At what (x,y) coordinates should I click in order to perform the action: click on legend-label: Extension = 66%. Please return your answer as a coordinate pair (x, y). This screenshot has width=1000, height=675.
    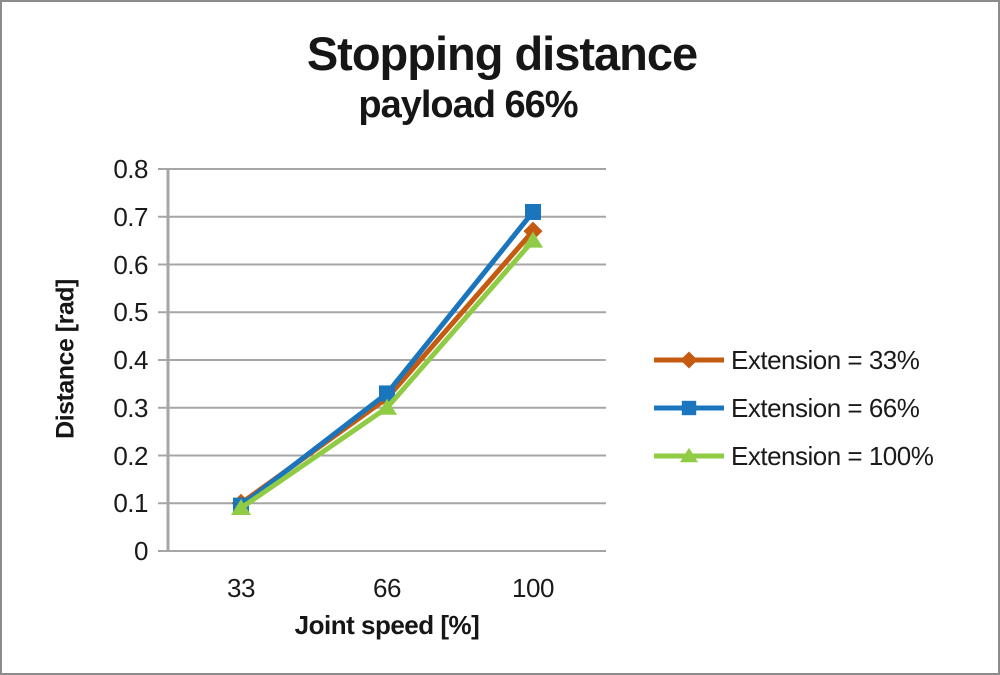
    Looking at the image, I should click on (825, 407).